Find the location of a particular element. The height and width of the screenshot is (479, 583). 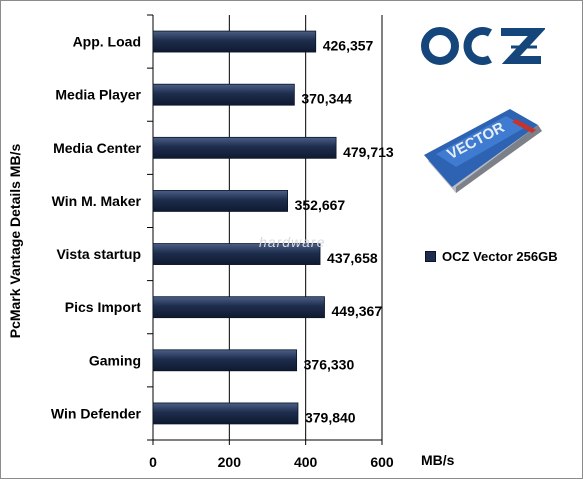

data-label: 426,357 is located at coordinates (348, 46).